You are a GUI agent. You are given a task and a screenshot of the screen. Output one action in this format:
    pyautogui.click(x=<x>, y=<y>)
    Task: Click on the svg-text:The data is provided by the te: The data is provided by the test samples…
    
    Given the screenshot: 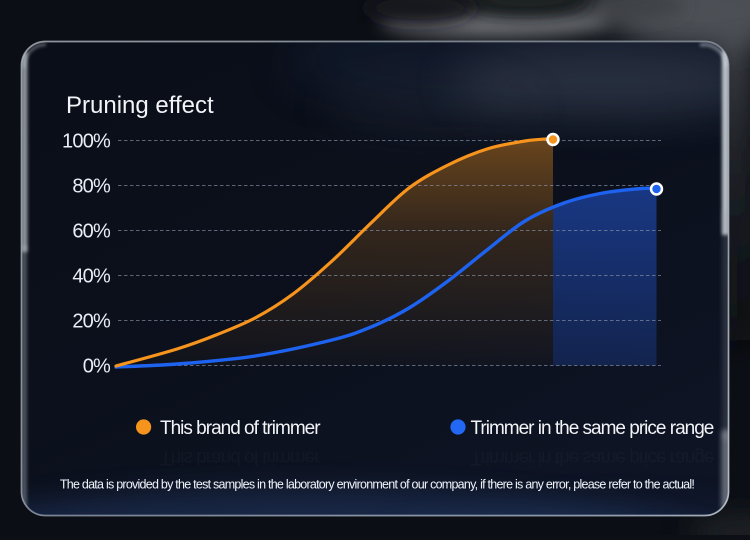 What is the action you would take?
    pyautogui.click(x=377, y=485)
    